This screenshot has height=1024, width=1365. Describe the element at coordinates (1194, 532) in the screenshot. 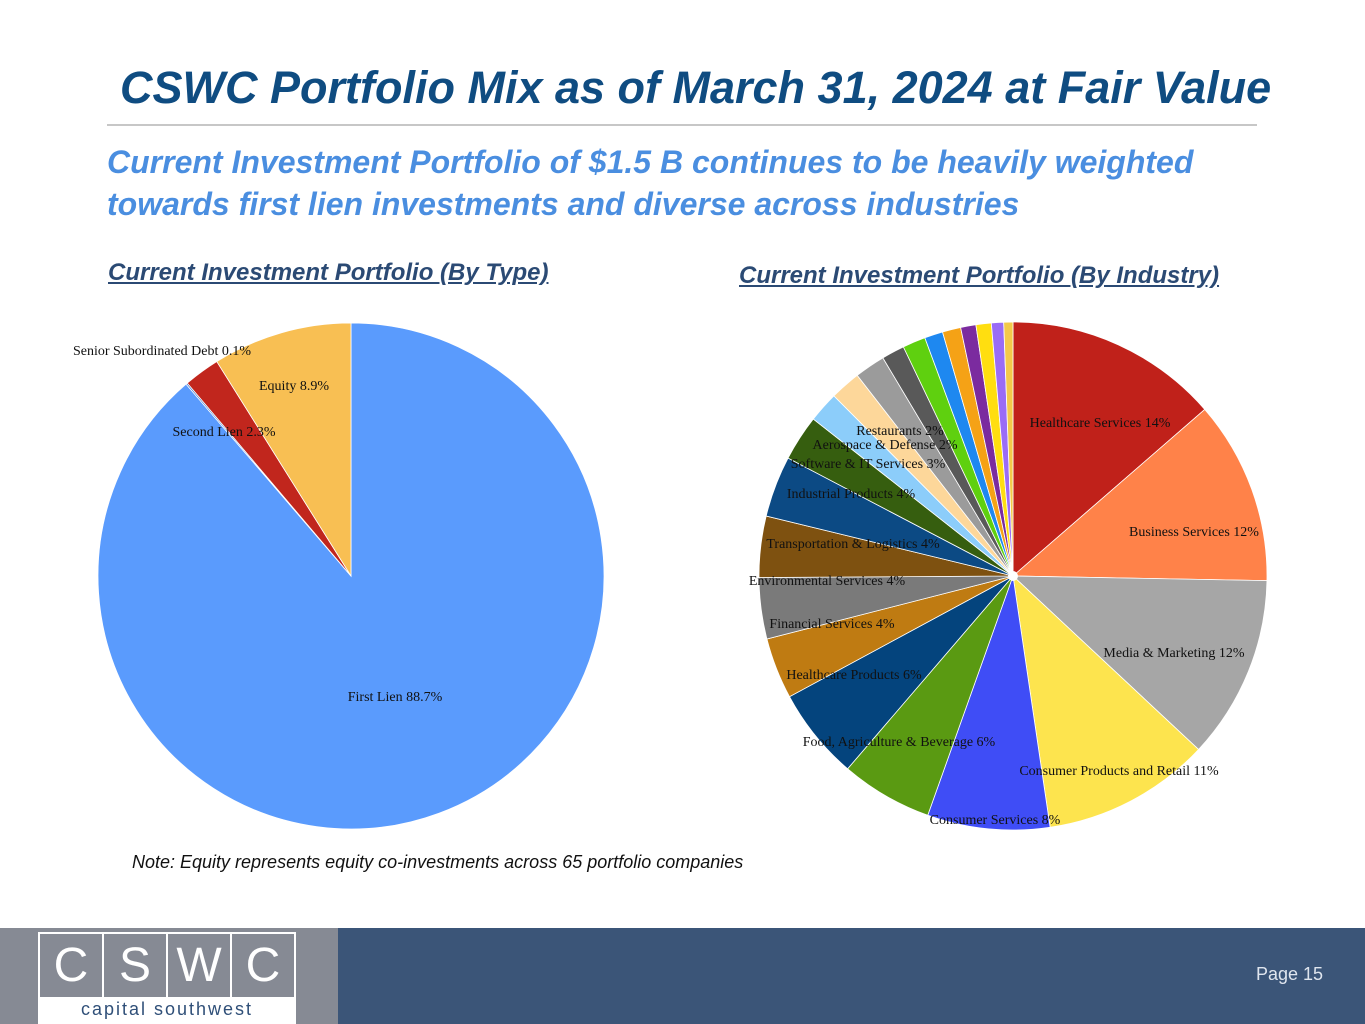

I see `pie-label-business-services: Business Services 12%` at that location.